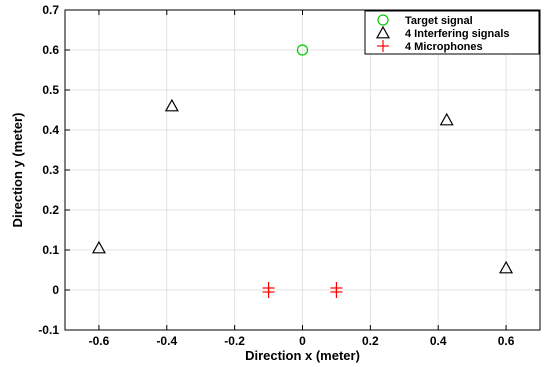 Image resolution: width=548 pixels, height=367 pixels. I want to click on legend-box, so click(452, 32).